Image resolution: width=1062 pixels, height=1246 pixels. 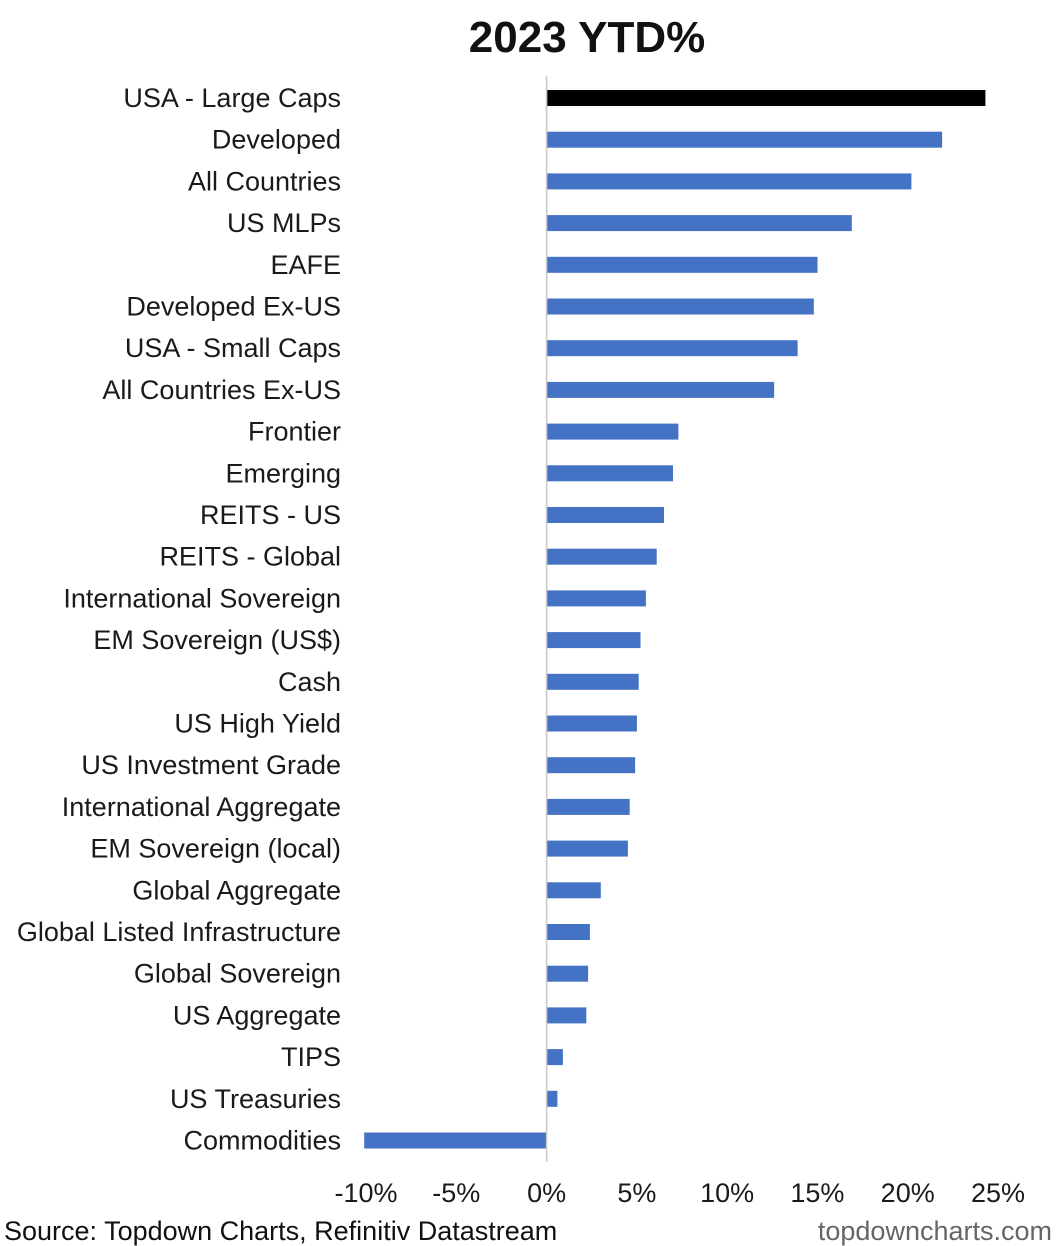 What do you see at coordinates (262, 1141) in the screenshot?
I see `category-label: Commodities` at bounding box center [262, 1141].